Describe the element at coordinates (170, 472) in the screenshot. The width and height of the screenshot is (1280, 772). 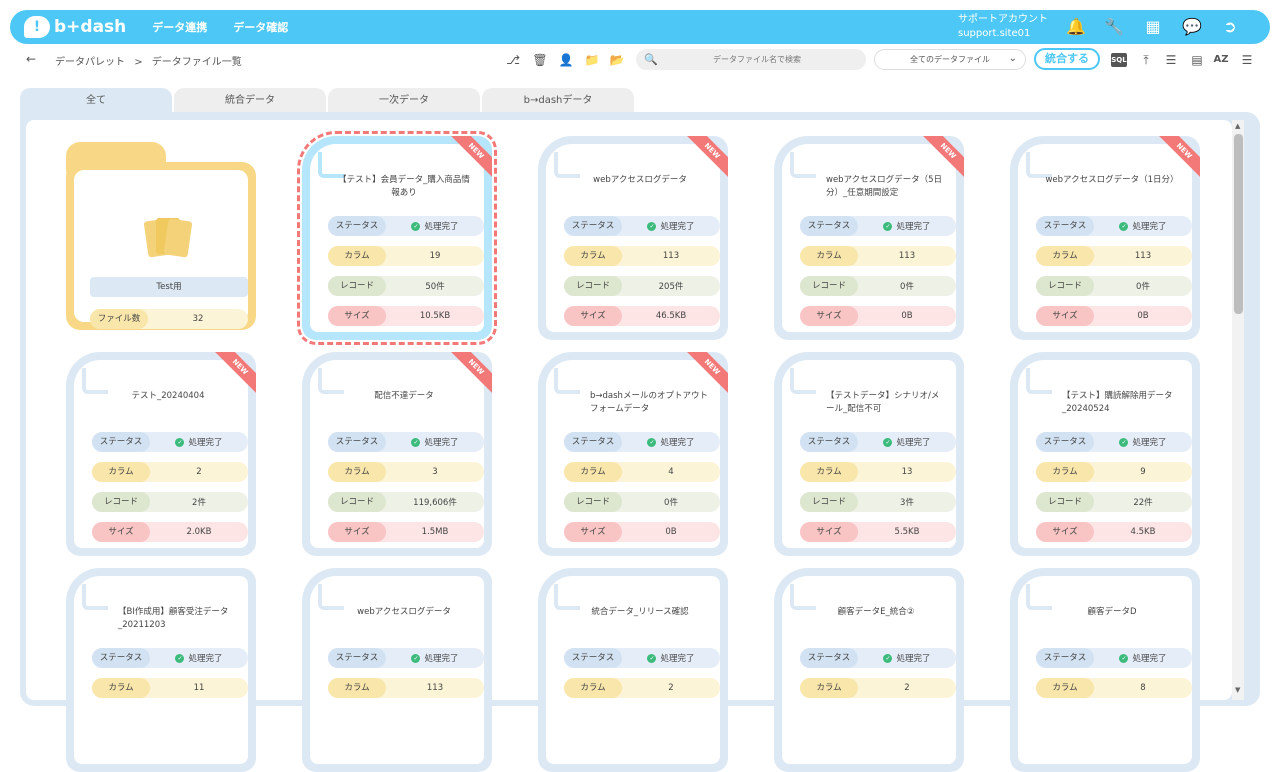
I see `column-row: カラム 2` at that location.